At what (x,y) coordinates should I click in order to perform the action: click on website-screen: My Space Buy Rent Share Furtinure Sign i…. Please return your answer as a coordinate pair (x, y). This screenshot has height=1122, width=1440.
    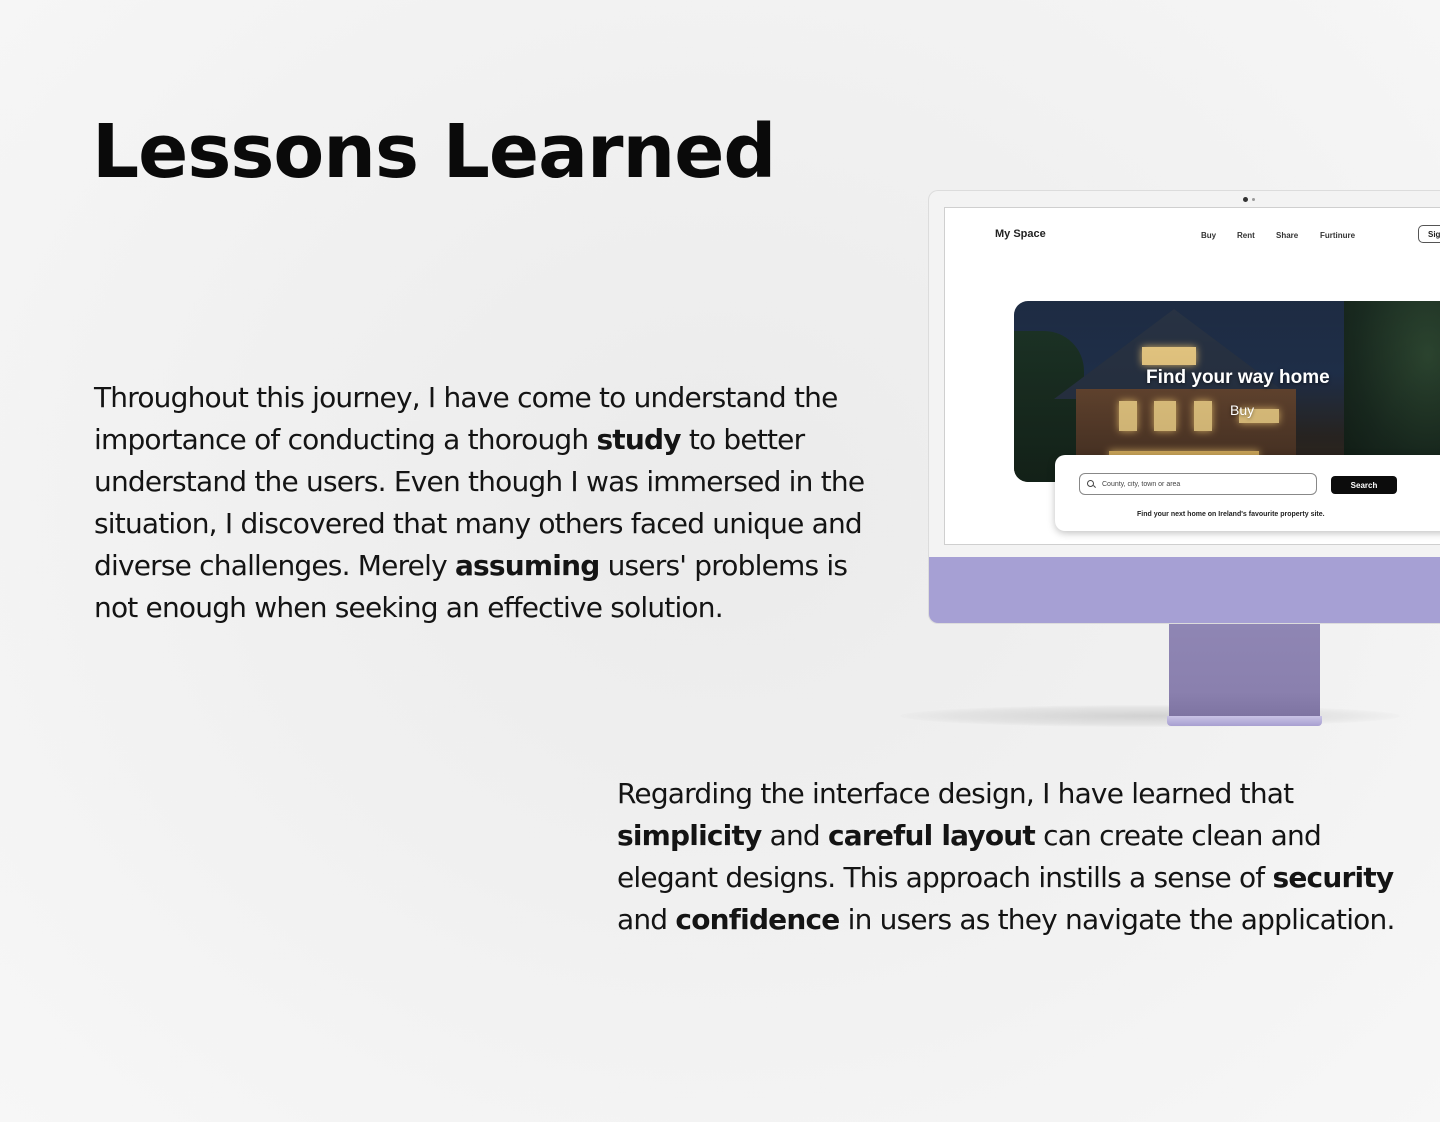
    Looking at the image, I should click on (1192, 376).